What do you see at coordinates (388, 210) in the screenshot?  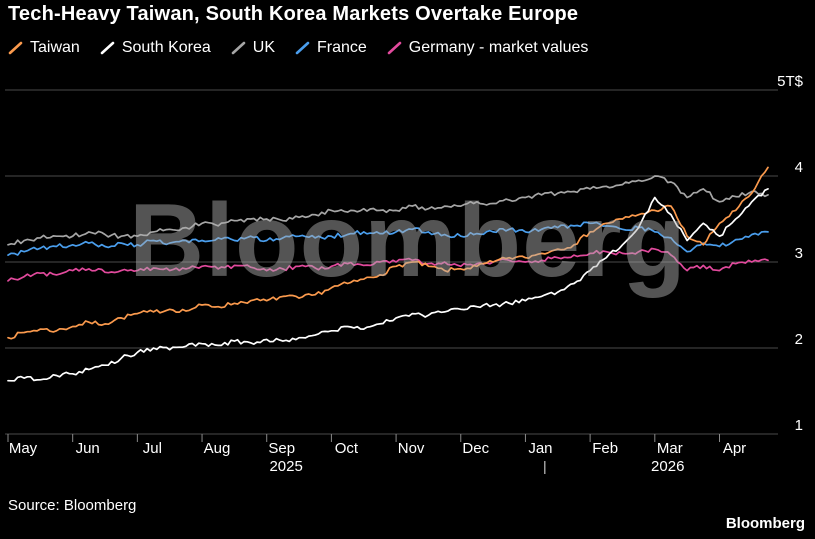 I see `series-line-uk` at bounding box center [388, 210].